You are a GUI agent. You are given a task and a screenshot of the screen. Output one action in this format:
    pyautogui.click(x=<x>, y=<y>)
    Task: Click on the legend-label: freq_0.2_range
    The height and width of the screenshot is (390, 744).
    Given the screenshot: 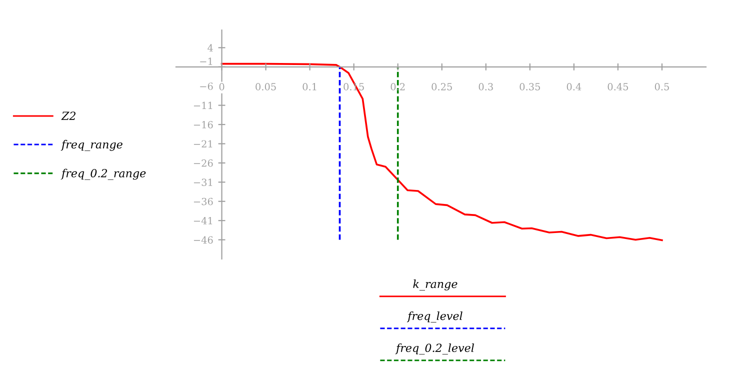 What is the action you would take?
    pyautogui.click(x=103, y=174)
    